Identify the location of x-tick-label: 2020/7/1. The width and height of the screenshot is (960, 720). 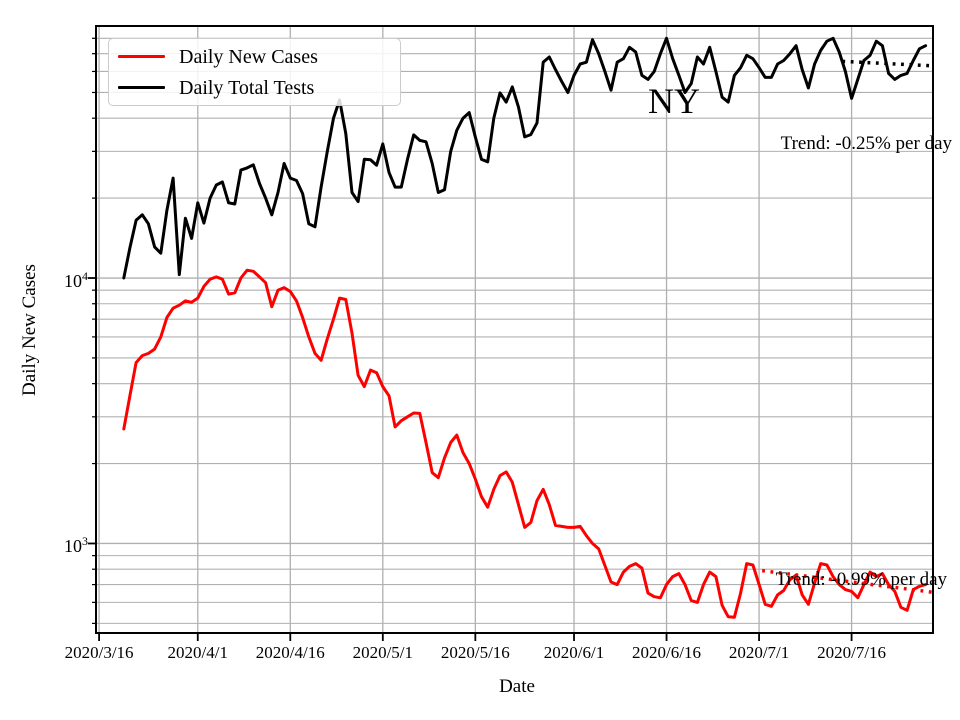
(759, 652).